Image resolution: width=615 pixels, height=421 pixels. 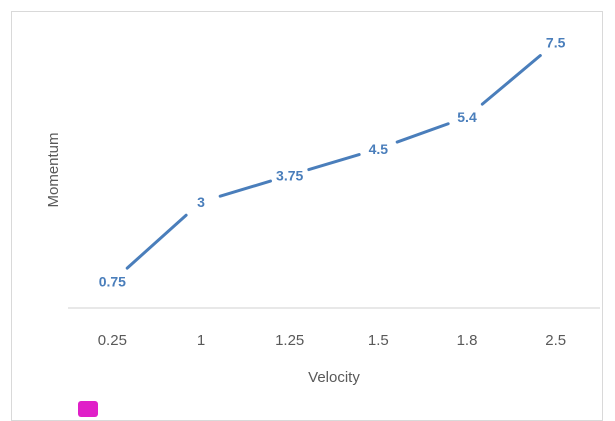 I want to click on data-label: 3, so click(x=201, y=202).